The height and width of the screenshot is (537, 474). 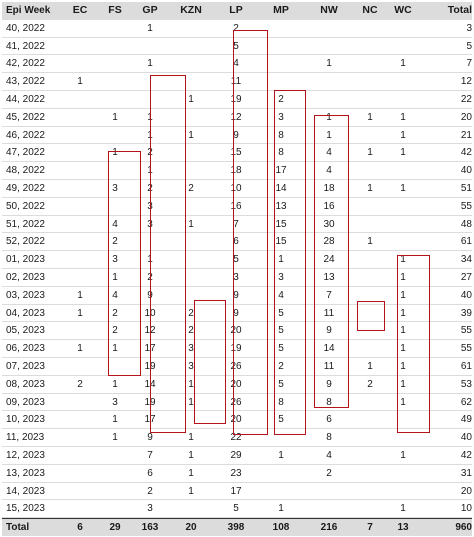 What do you see at coordinates (237, 136) in the screenshot?
I see `table-row: 46, 2022 1 1 9 8 1 1 21` at bounding box center [237, 136].